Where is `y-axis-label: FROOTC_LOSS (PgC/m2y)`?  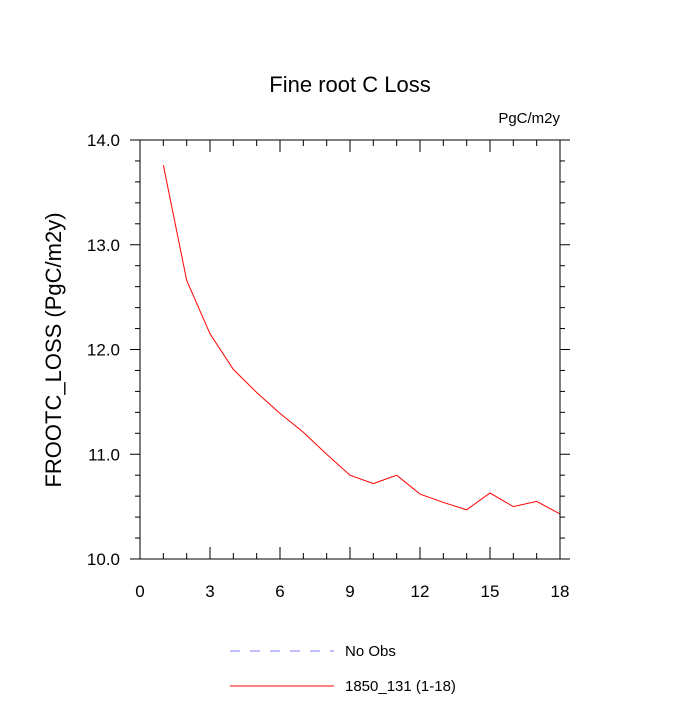 y-axis-label: FROOTC_LOSS (PgC/m2y) is located at coordinates (53, 349).